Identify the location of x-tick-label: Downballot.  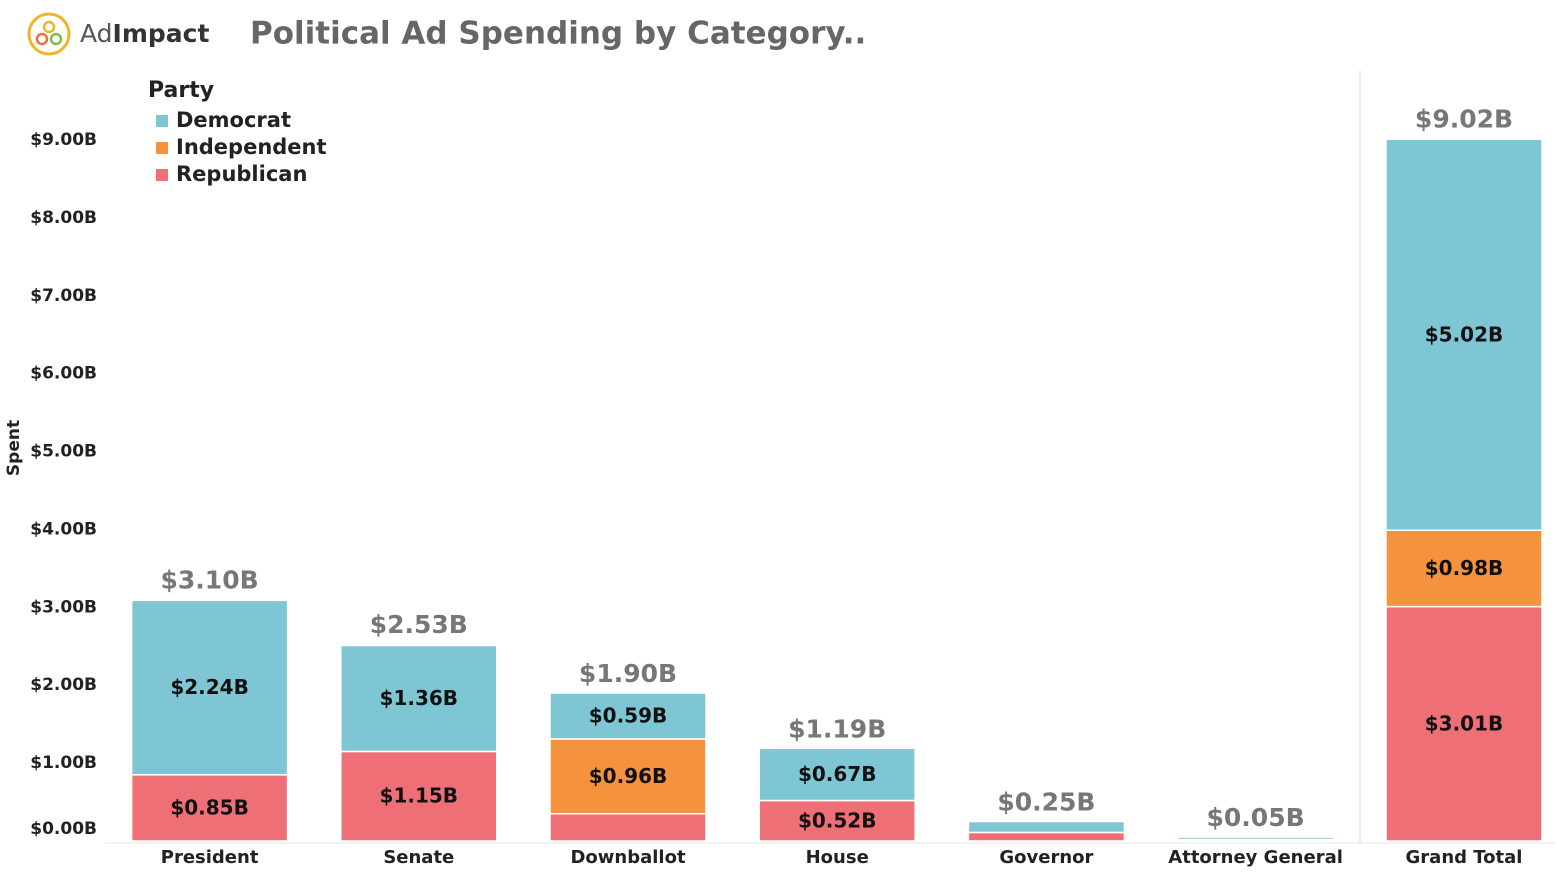
(627, 857).